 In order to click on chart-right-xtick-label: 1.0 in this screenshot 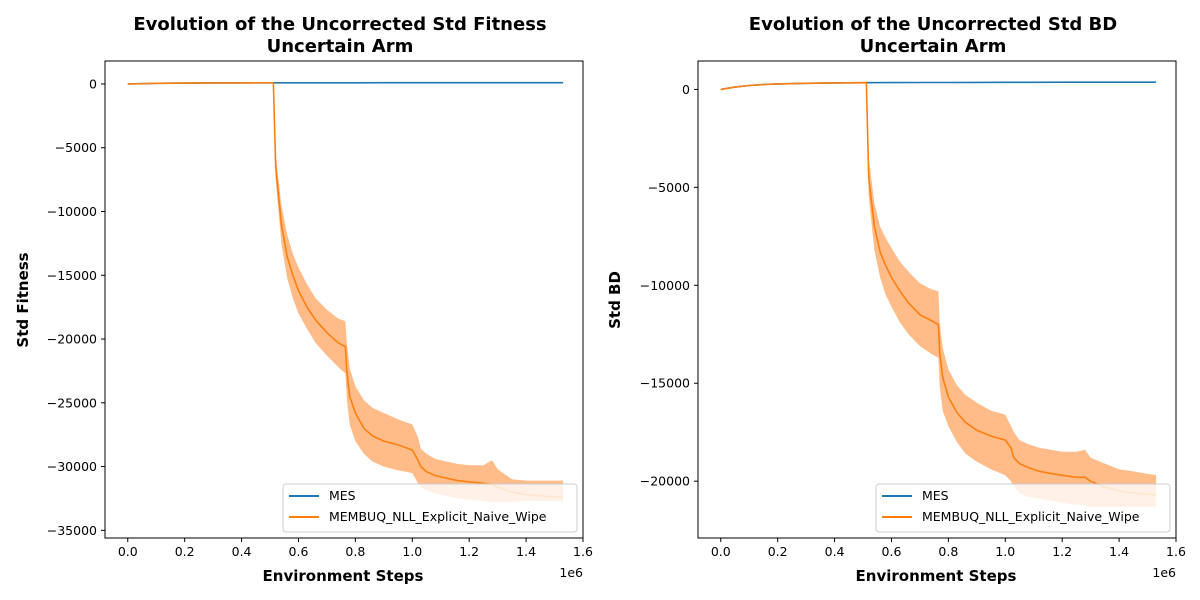, I will do `click(1005, 551)`.